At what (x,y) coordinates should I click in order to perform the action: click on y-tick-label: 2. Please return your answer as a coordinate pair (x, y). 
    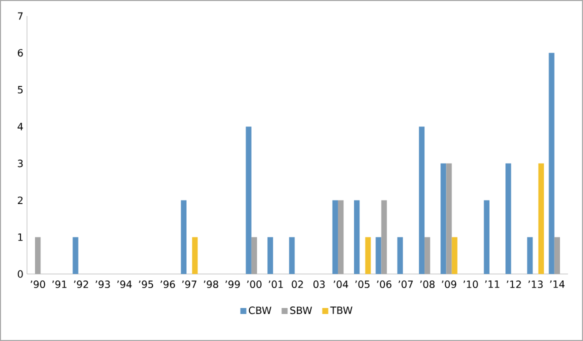
    Looking at the image, I should click on (20, 200).